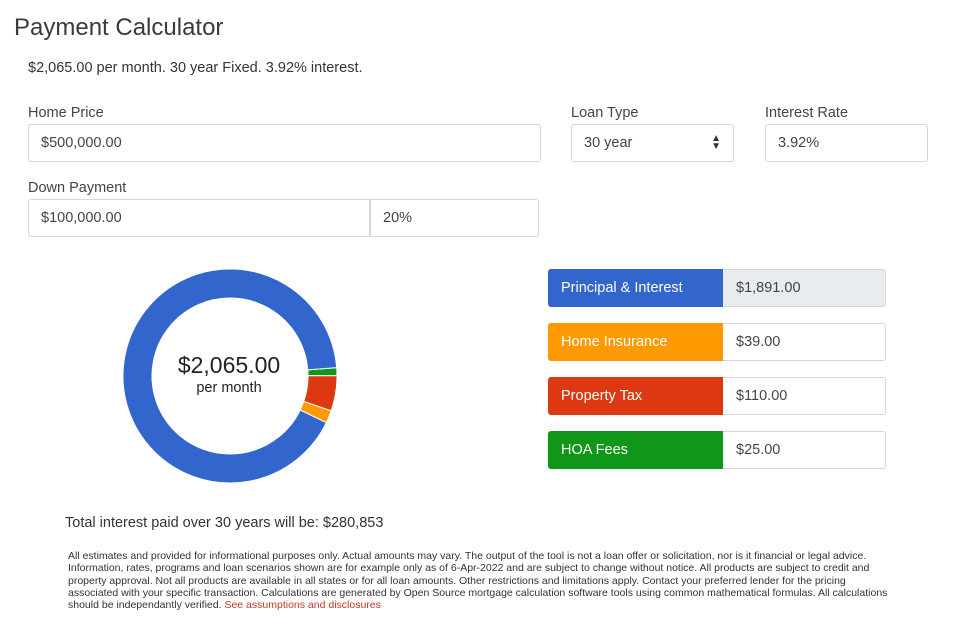 Image resolution: width=962 pixels, height=641 pixels. I want to click on principal-interest-slice, so click(230, 376).